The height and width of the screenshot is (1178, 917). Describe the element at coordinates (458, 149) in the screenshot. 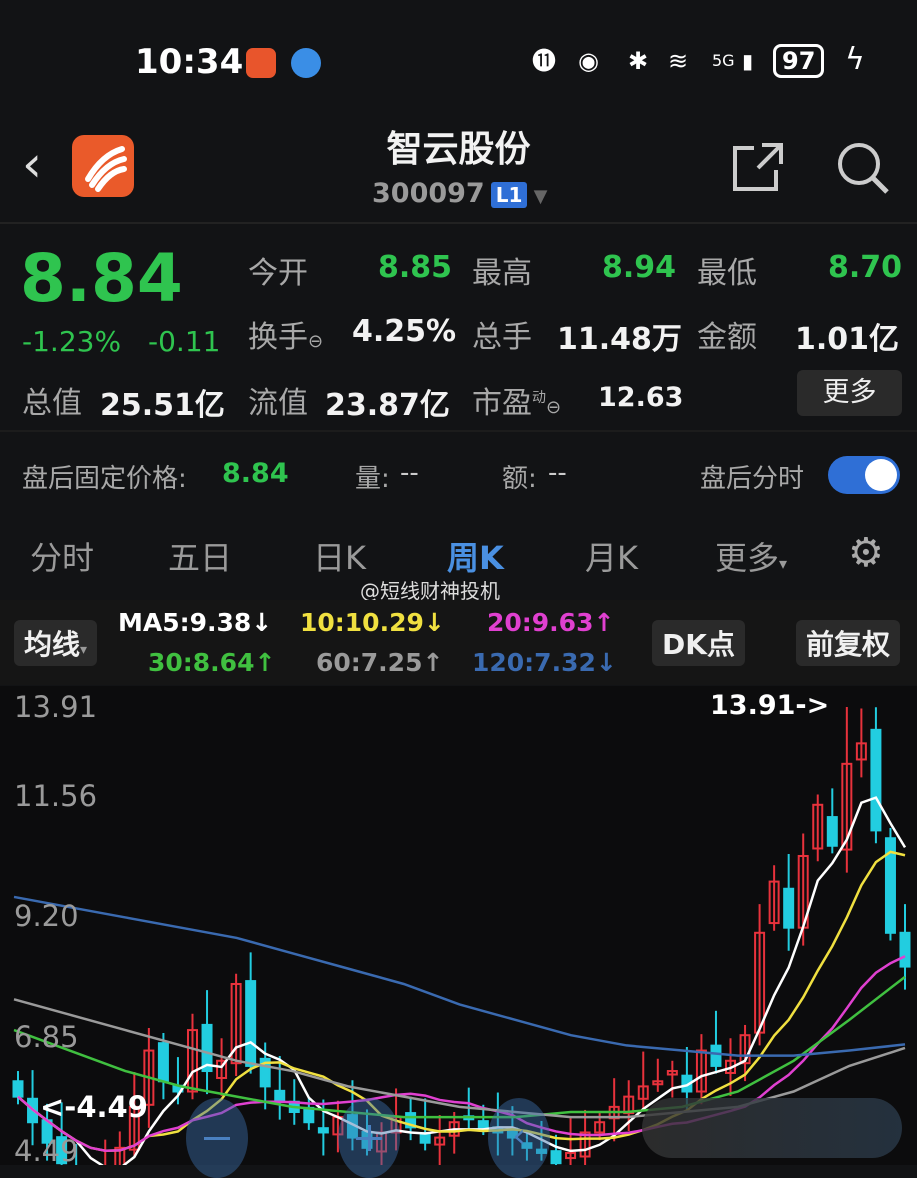

I see `stock-name: 智云股份` at that location.